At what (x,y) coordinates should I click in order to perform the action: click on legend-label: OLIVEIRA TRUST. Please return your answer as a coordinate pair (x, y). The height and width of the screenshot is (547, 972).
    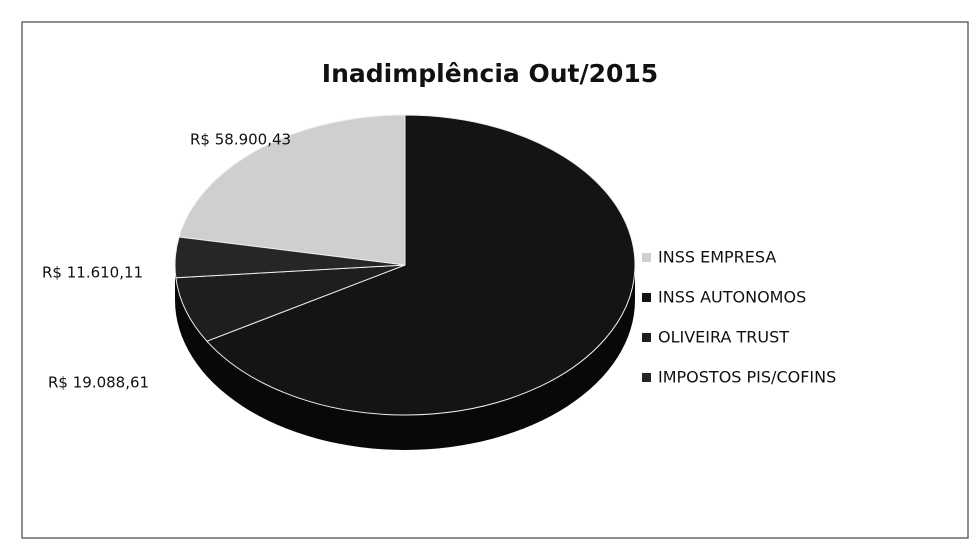
    Looking at the image, I should click on (723, 337).